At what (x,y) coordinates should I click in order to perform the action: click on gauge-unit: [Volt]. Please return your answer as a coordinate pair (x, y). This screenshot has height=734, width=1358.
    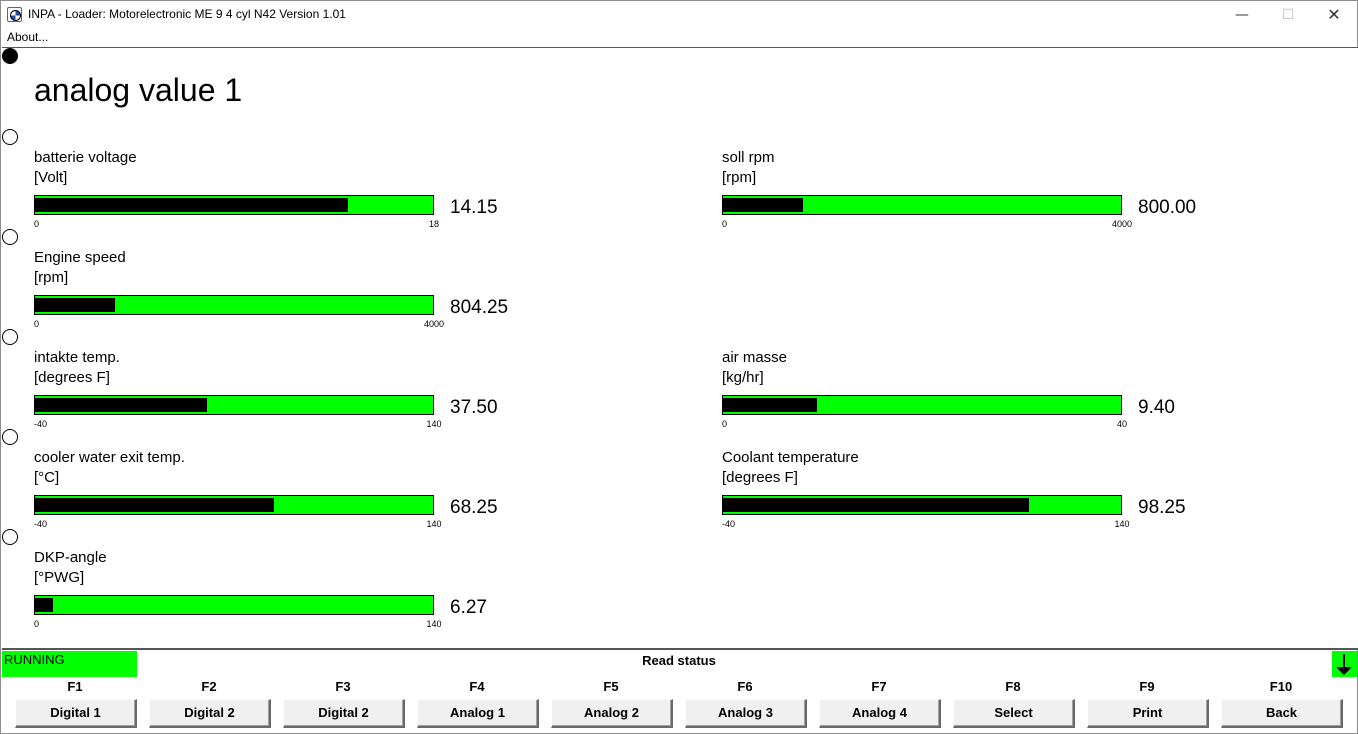
    Looking at the image, I should click on (51, 177).